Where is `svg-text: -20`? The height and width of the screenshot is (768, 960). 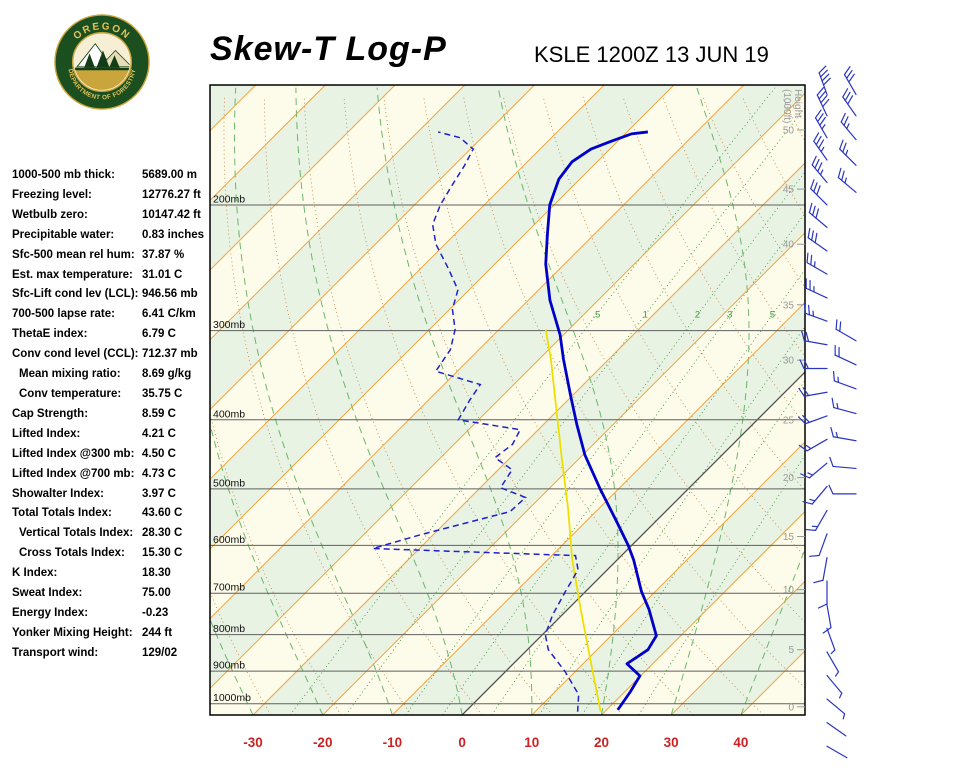 svg-text: -20 is located at coordinates (323, 742).